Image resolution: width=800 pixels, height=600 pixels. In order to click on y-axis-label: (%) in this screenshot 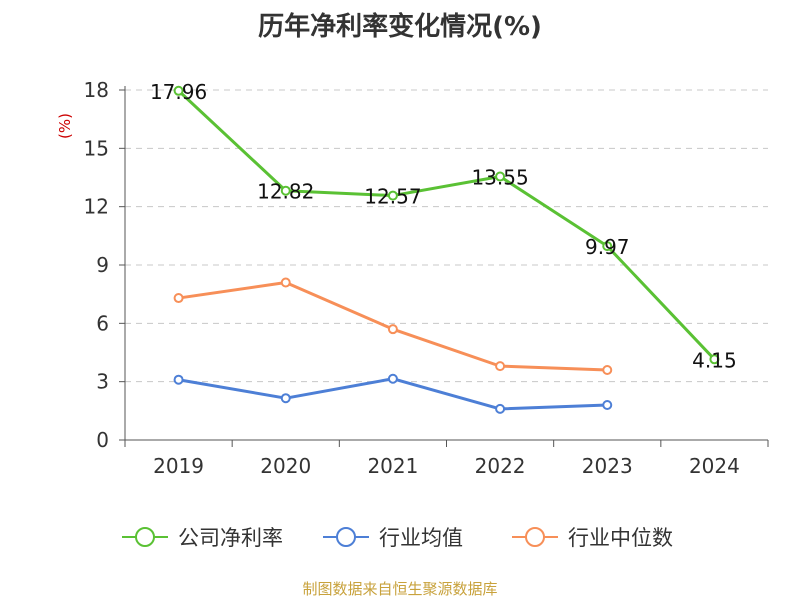, I will do `click(65, 126)`.